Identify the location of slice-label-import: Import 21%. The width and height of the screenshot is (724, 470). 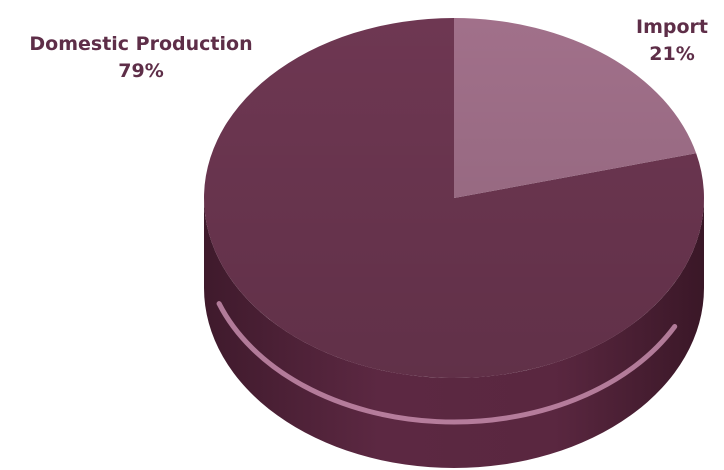
(672, 41).